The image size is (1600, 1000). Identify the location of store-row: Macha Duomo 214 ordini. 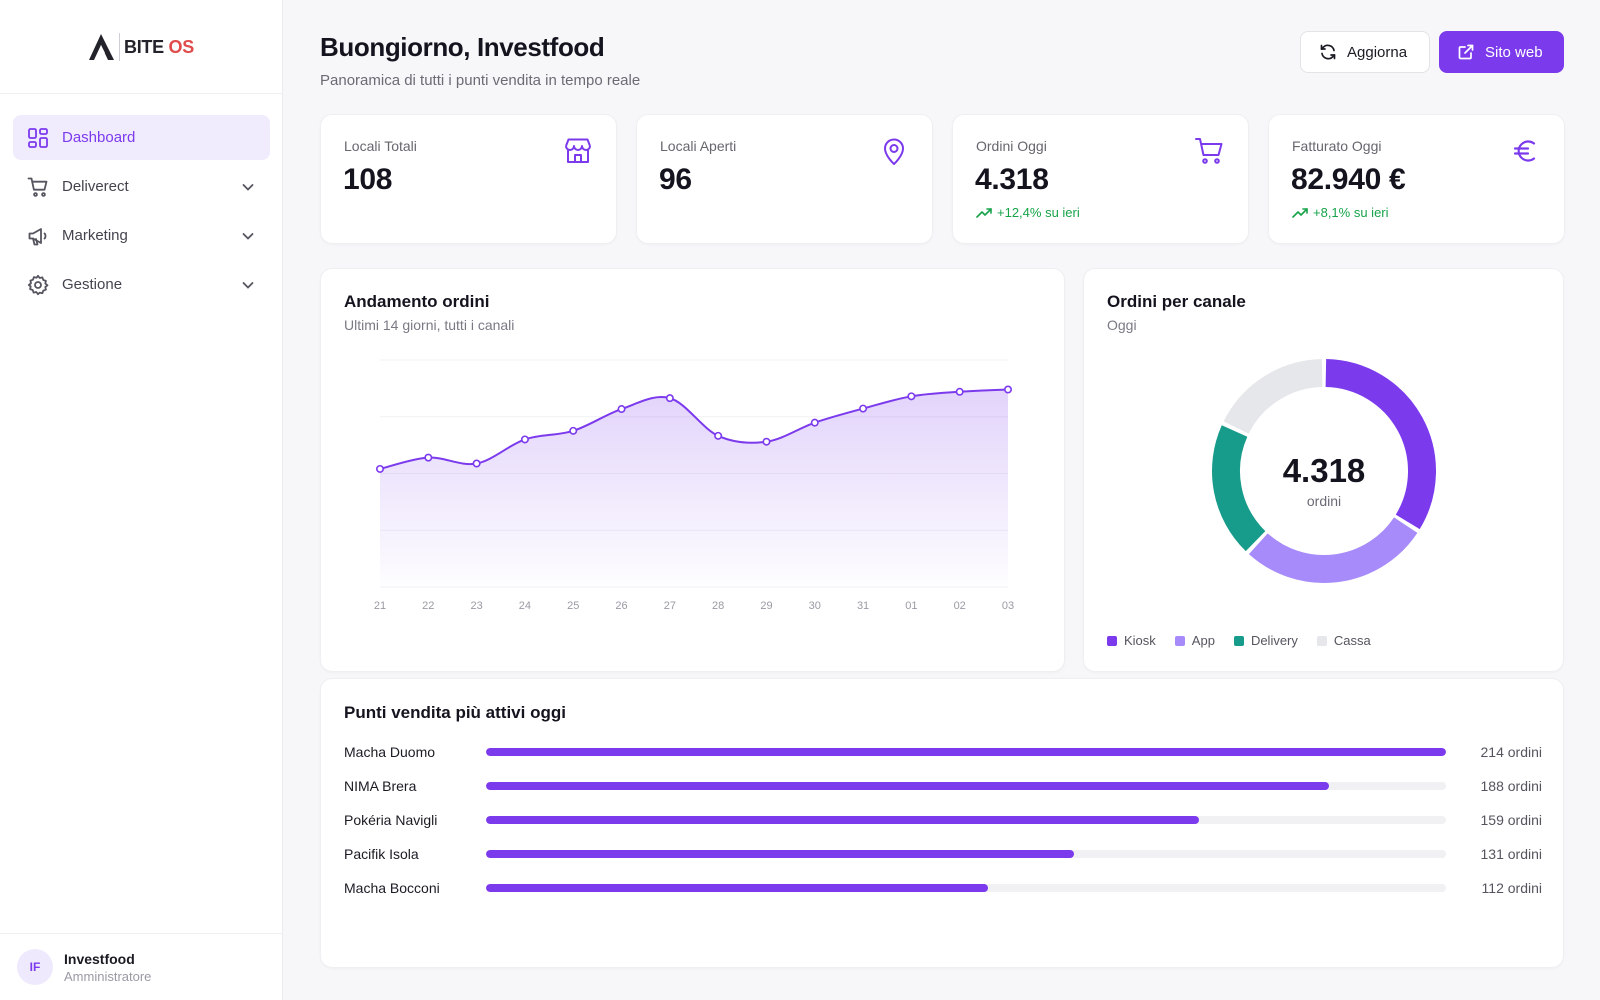
(943, 752).